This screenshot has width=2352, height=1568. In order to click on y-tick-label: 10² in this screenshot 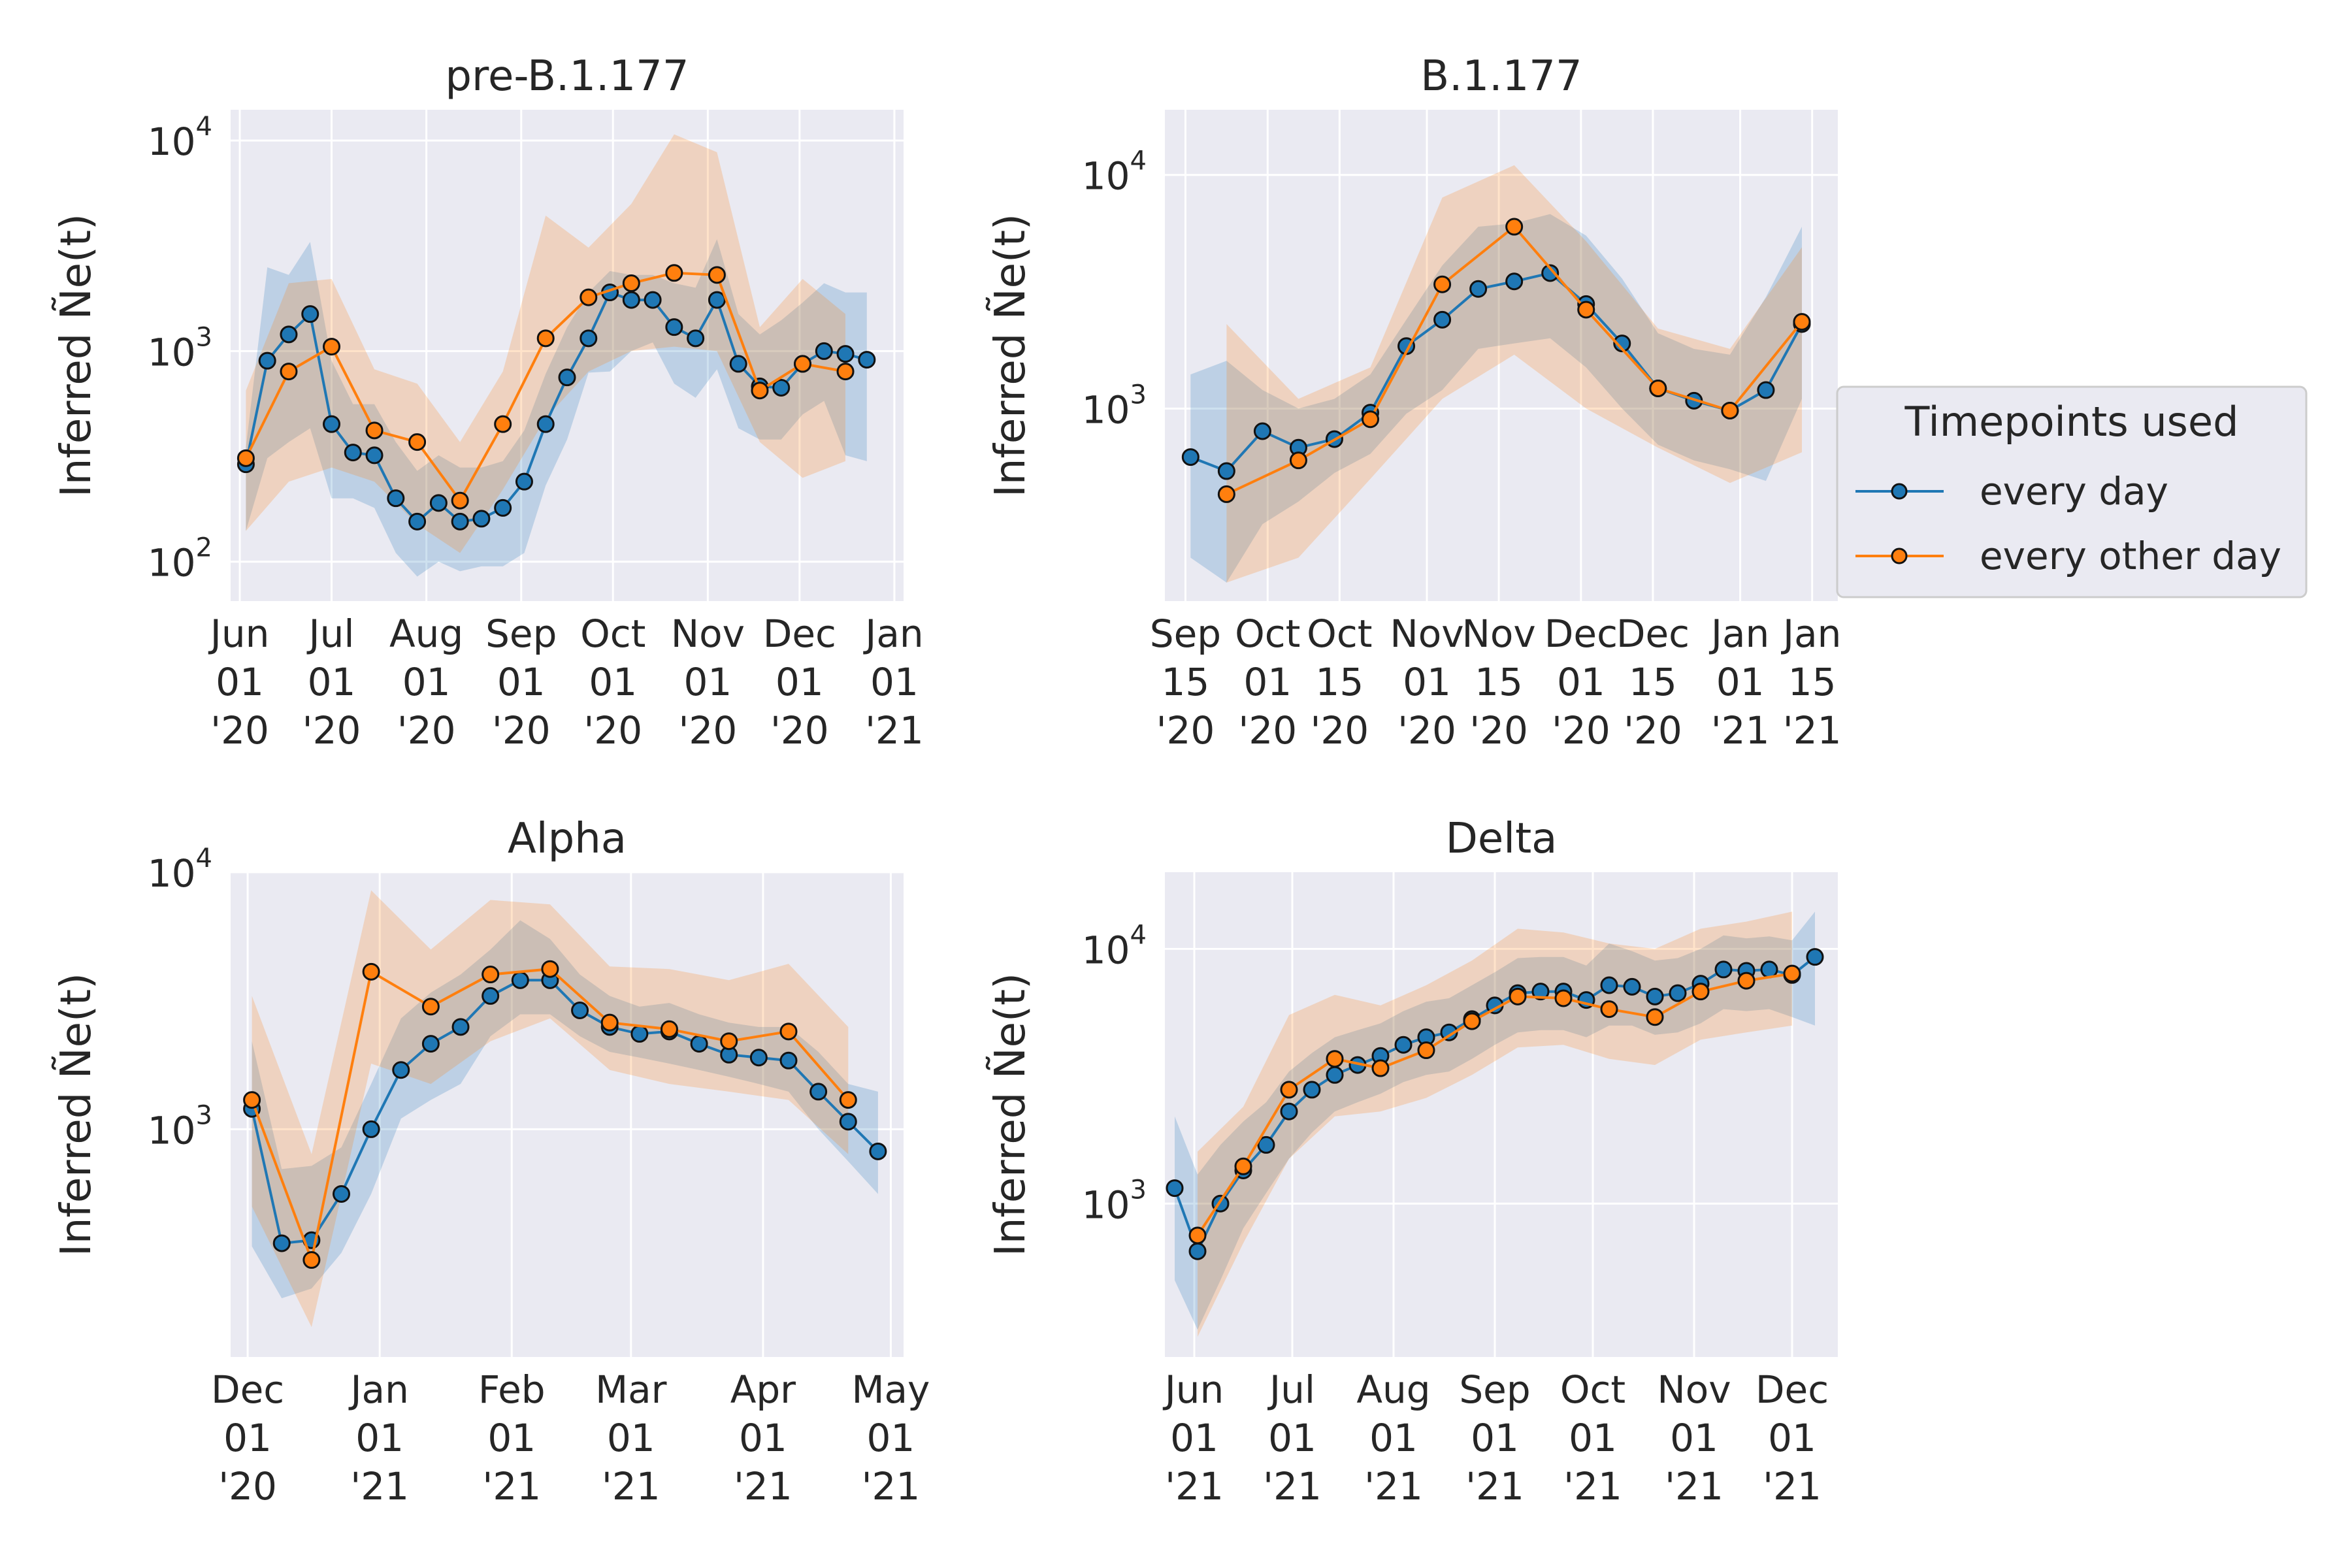, I will do `click(180, 559)`.